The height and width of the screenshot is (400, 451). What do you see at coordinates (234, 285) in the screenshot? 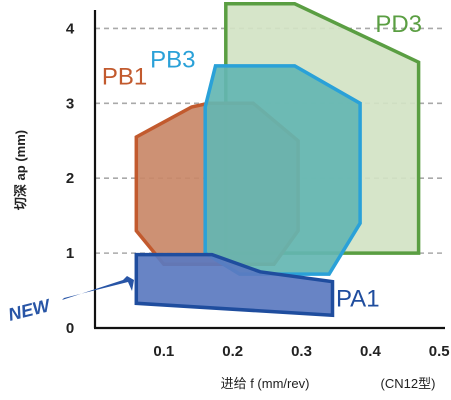
I see `area-pa1` at bounding box center [234, 285].